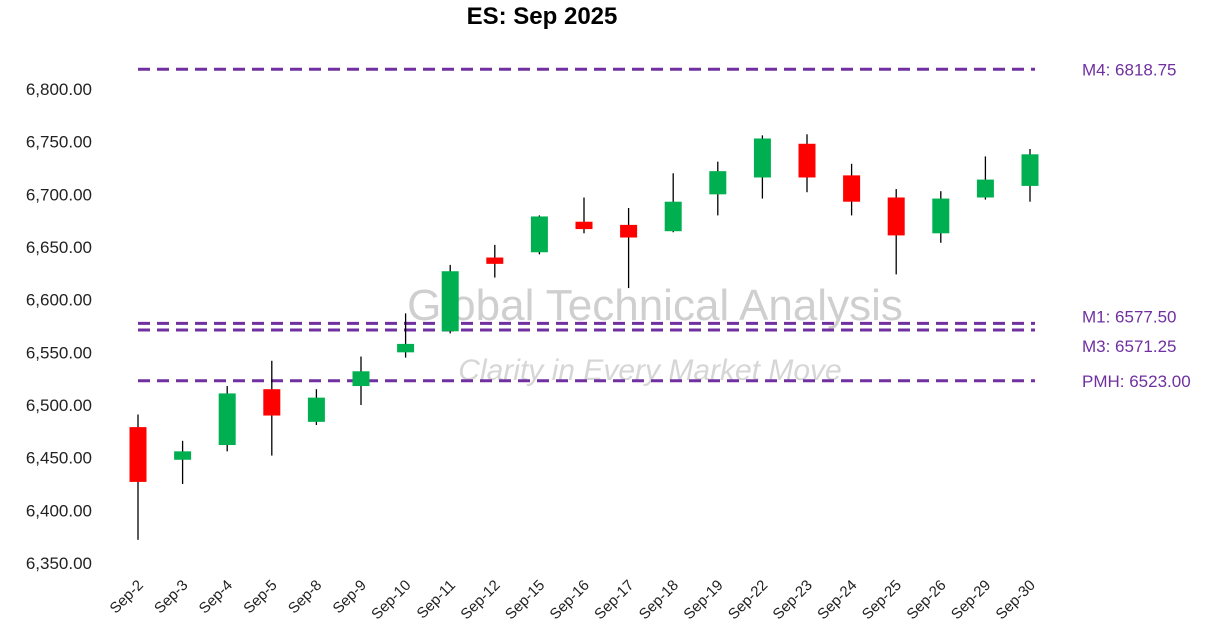 The width and height of the screenshot is (1219, 643). What do you see at coordinates (127, 597) in the screenshot?
I see `x-tick-label: Sep-2` at bounding box center [127, 597].